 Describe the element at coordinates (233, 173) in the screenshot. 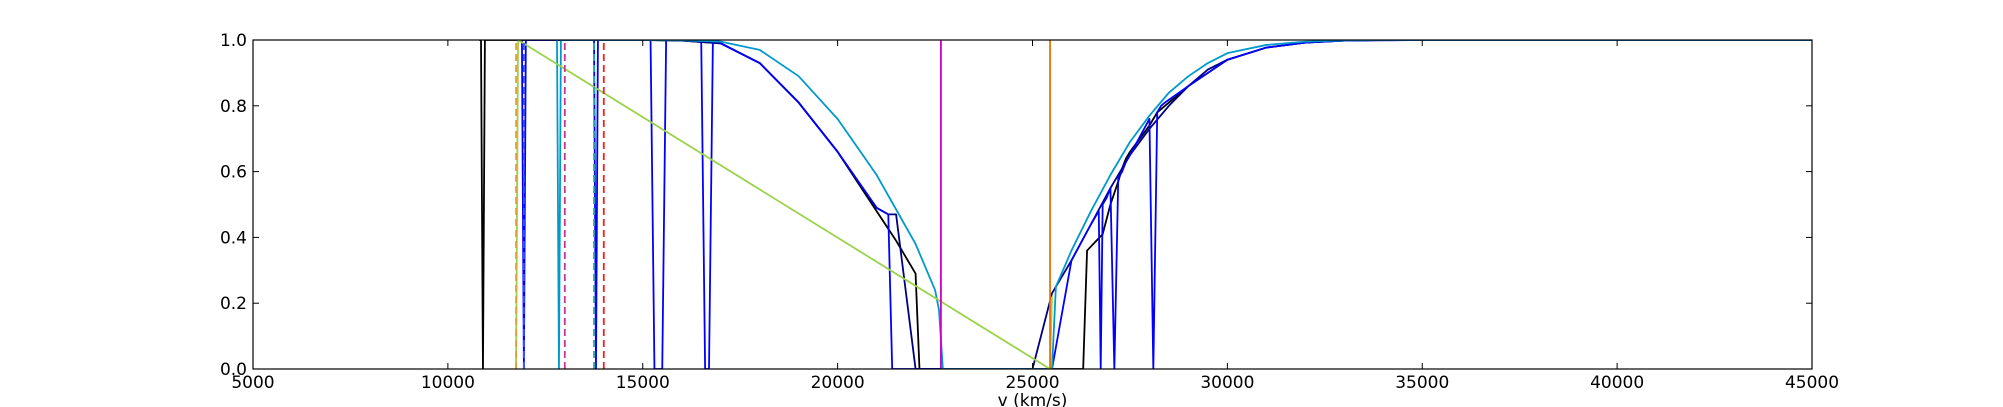

I see `y-tick-label: 0.6` at that location.